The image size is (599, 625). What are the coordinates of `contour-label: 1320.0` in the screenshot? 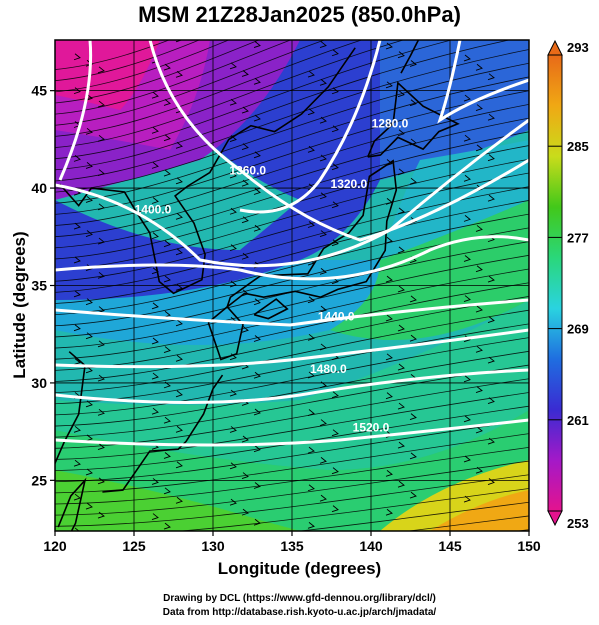 It's located at (349, 184).